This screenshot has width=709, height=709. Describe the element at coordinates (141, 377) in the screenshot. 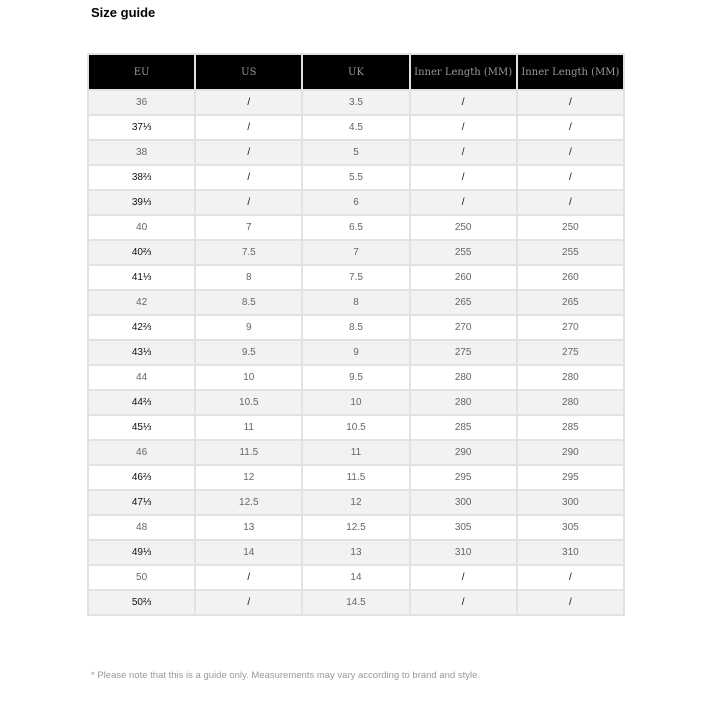

I see `table-cell: 44` at that location.